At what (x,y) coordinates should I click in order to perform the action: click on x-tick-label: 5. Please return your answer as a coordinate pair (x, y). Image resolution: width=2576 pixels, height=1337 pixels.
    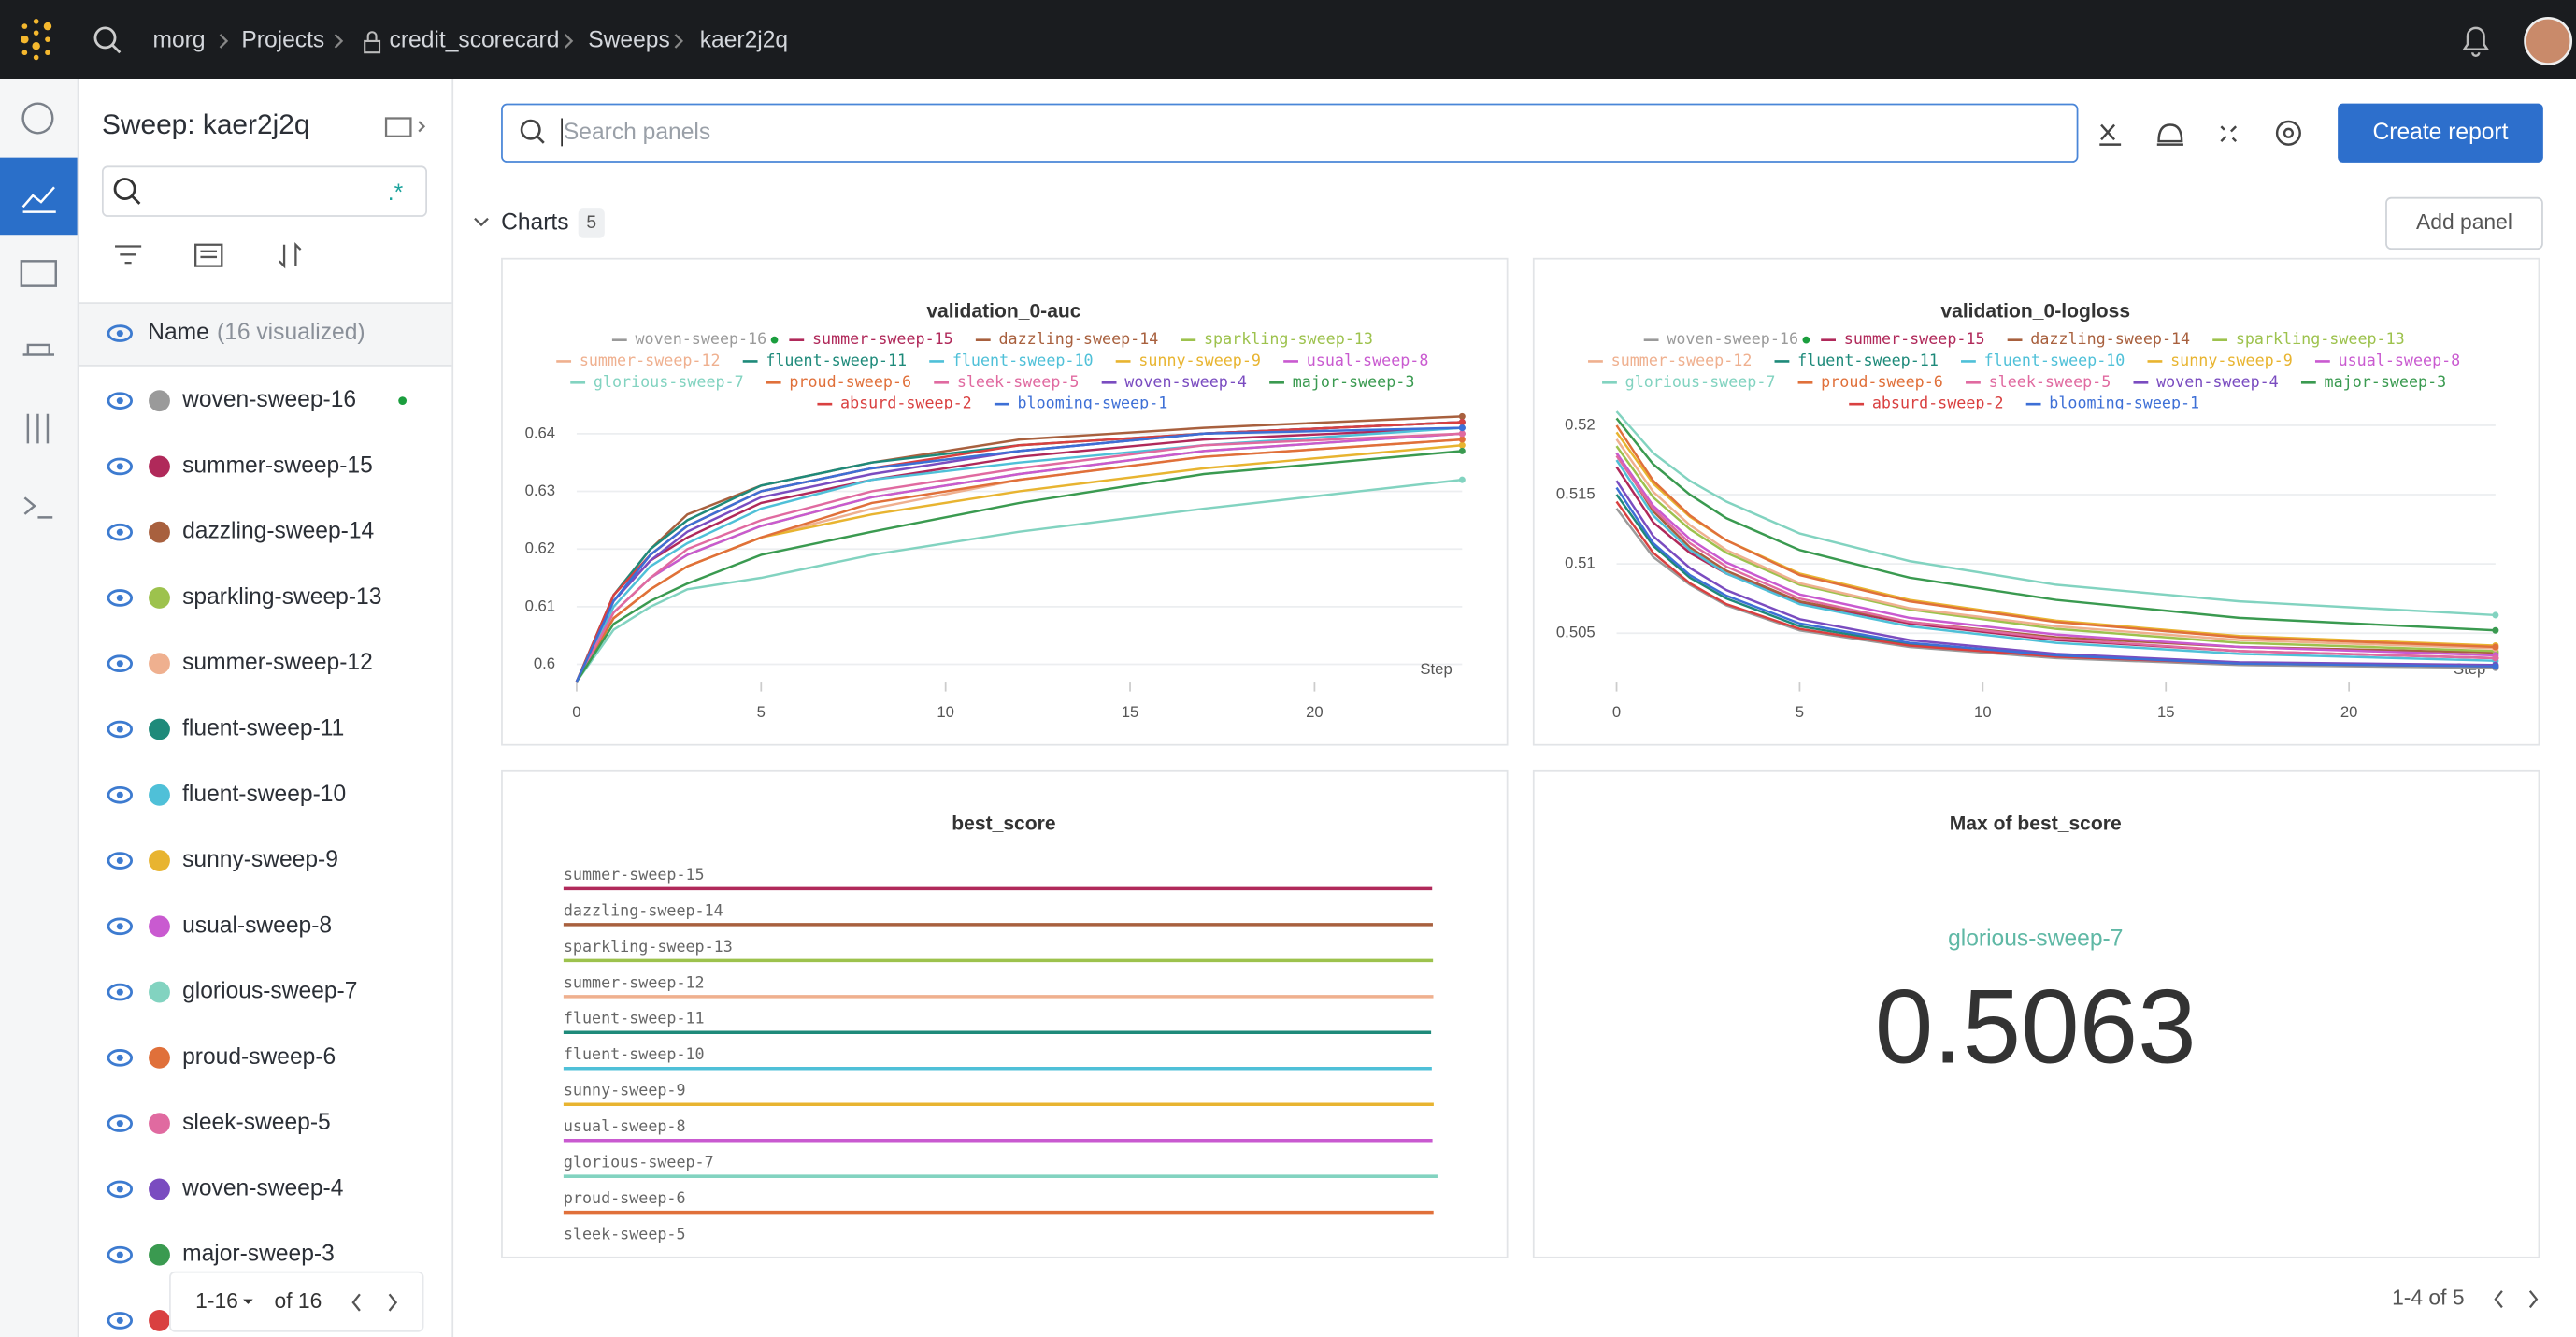
    Looking at the image, I should click on (761, 712).